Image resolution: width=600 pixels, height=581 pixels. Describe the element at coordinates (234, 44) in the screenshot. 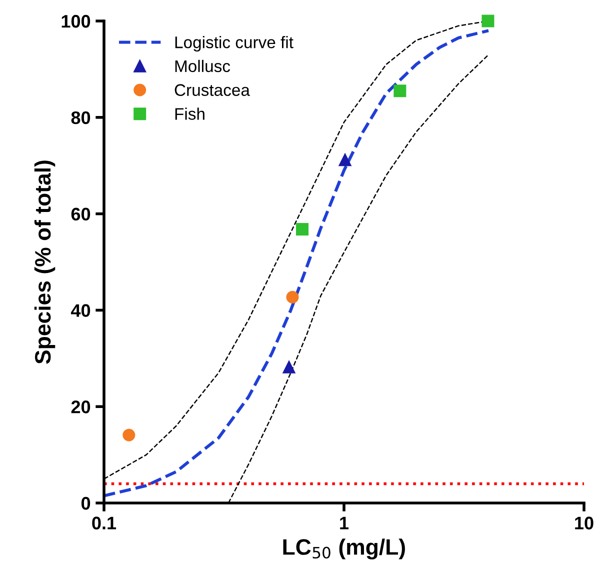

I see `legend-label: Logistic curve fit` at that location.